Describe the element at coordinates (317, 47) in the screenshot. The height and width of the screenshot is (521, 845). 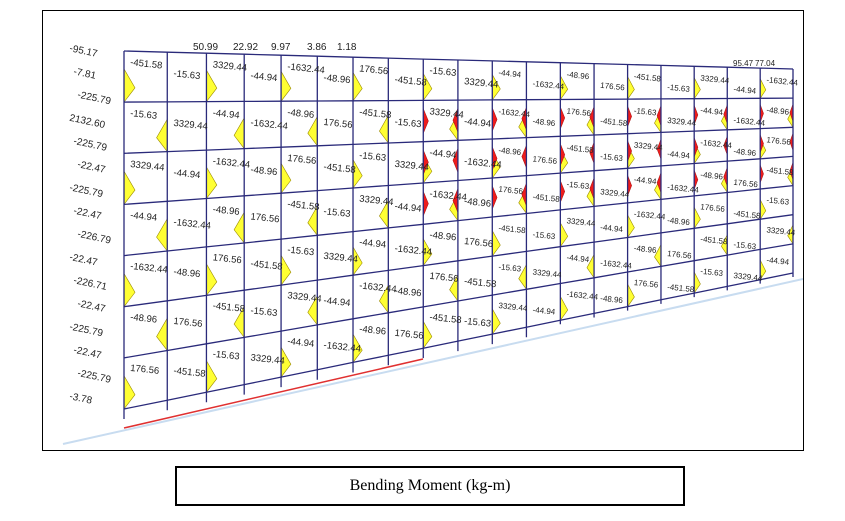
I see `top-moment-label: 3.86` at that location.